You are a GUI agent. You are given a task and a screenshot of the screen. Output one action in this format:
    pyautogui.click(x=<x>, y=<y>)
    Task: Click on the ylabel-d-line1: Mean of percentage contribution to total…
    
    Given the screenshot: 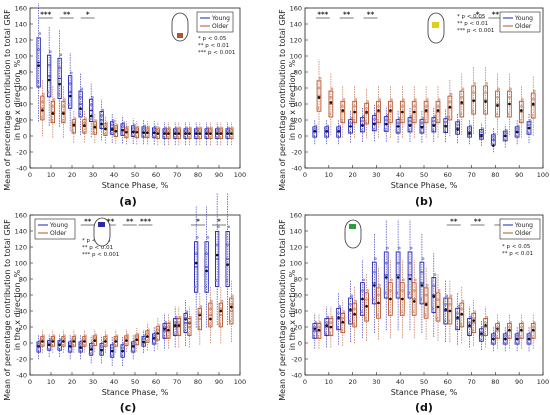 What is the action you would take?
    pyautogui.click(x=282, y=310)
    